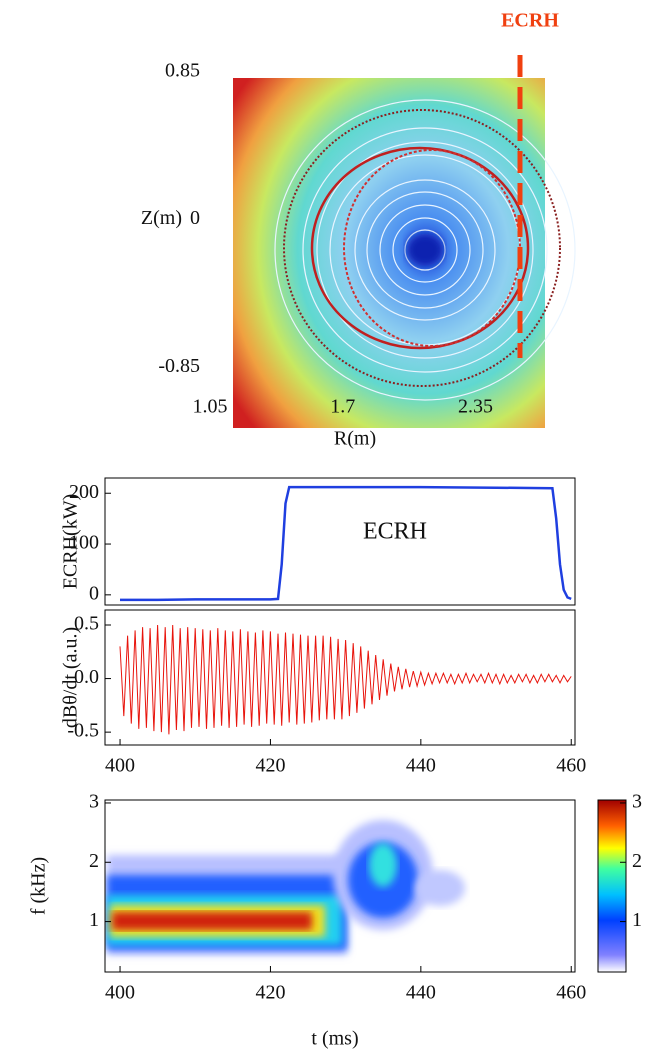  Describe the element at coordinates (94, 861) in the screenshot. I see `y-tick-label: 2` at that location.